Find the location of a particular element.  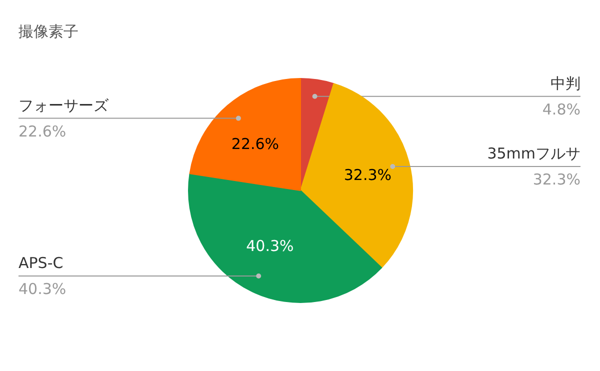

slice-label: フォーサーズ is located at coordinates (64, 105).